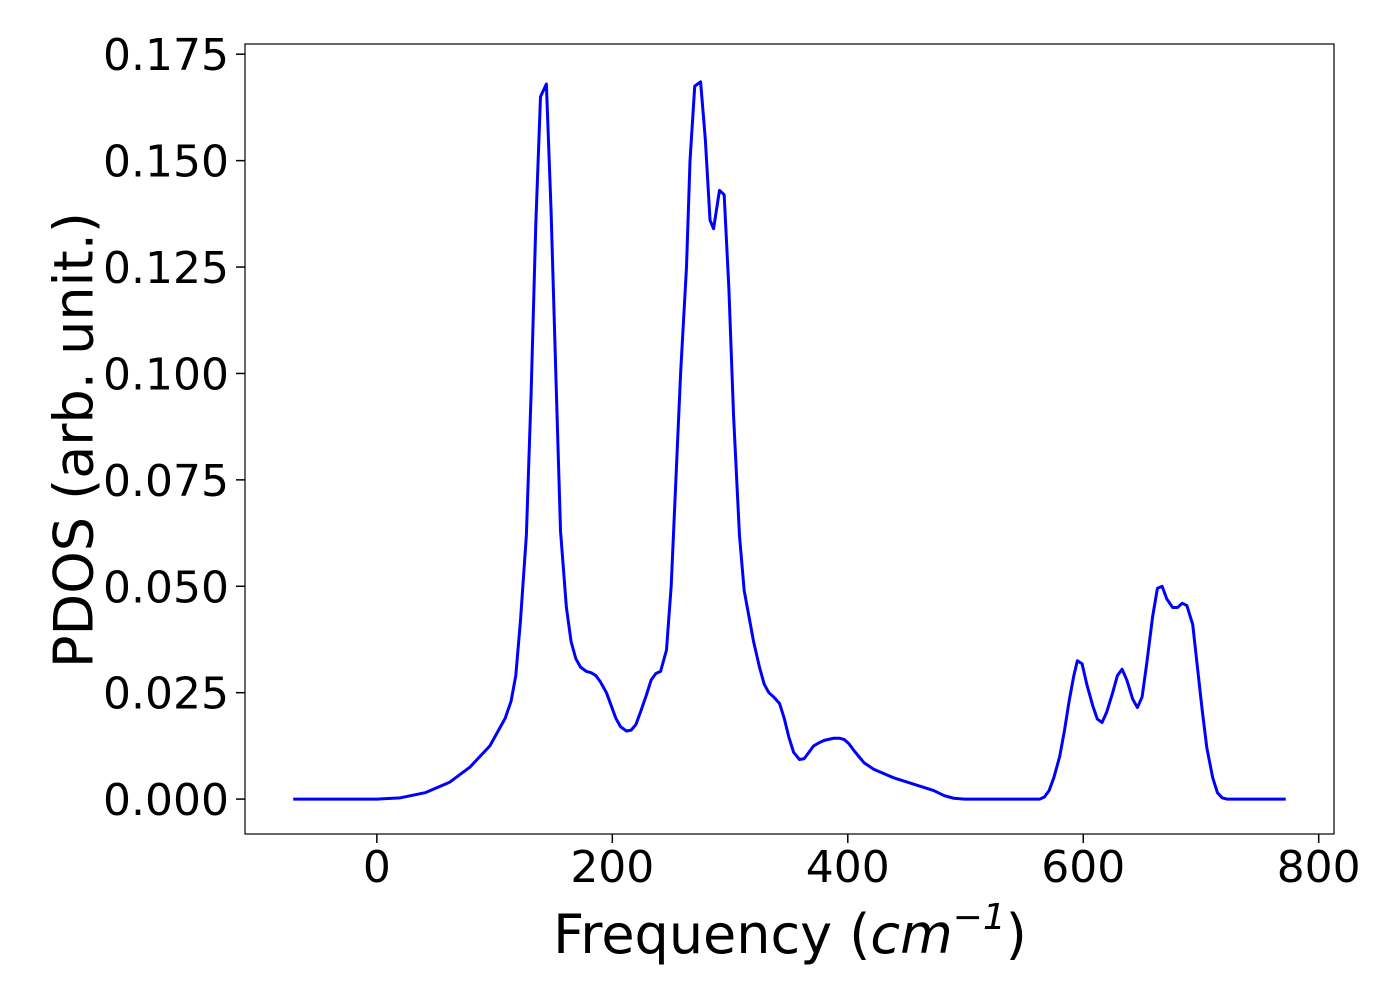 The width and height of the screenshot is (1400, 1000). Describe the element at coordinates (166, 268) in the screenshot. I see `y-tick-label: 0.125` at that location.